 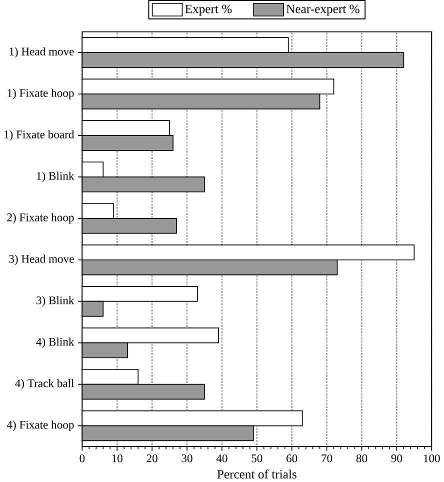 What do you see at coordinates (40, 426) in the screenshot?
I see `y-tick-label: 4) Fixate hoop` at bounding box center [40, 426].